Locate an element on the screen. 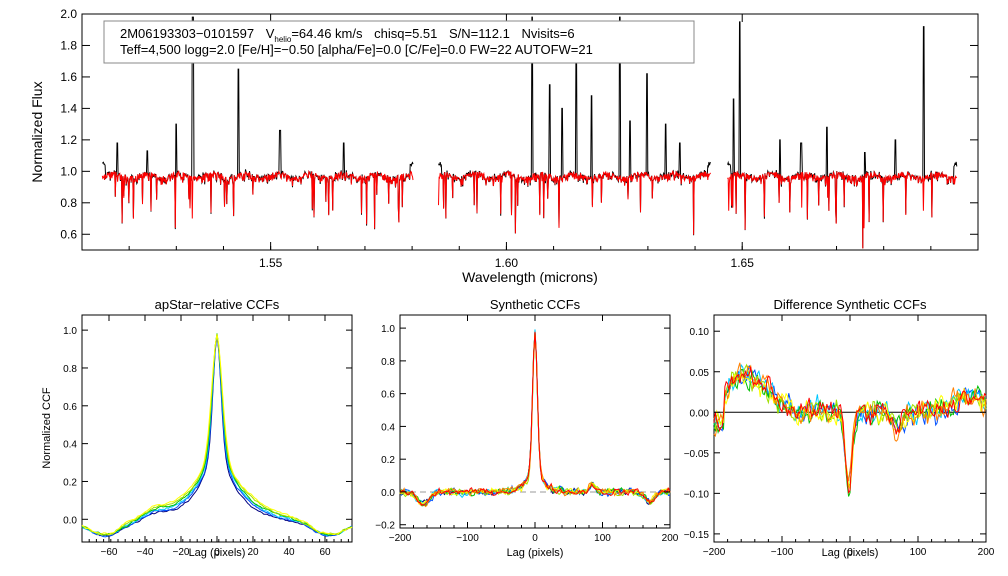 The width and height of the screenshot is (1008, 576). y-tick-label: 0.00 is located at coordinates (700, 413).